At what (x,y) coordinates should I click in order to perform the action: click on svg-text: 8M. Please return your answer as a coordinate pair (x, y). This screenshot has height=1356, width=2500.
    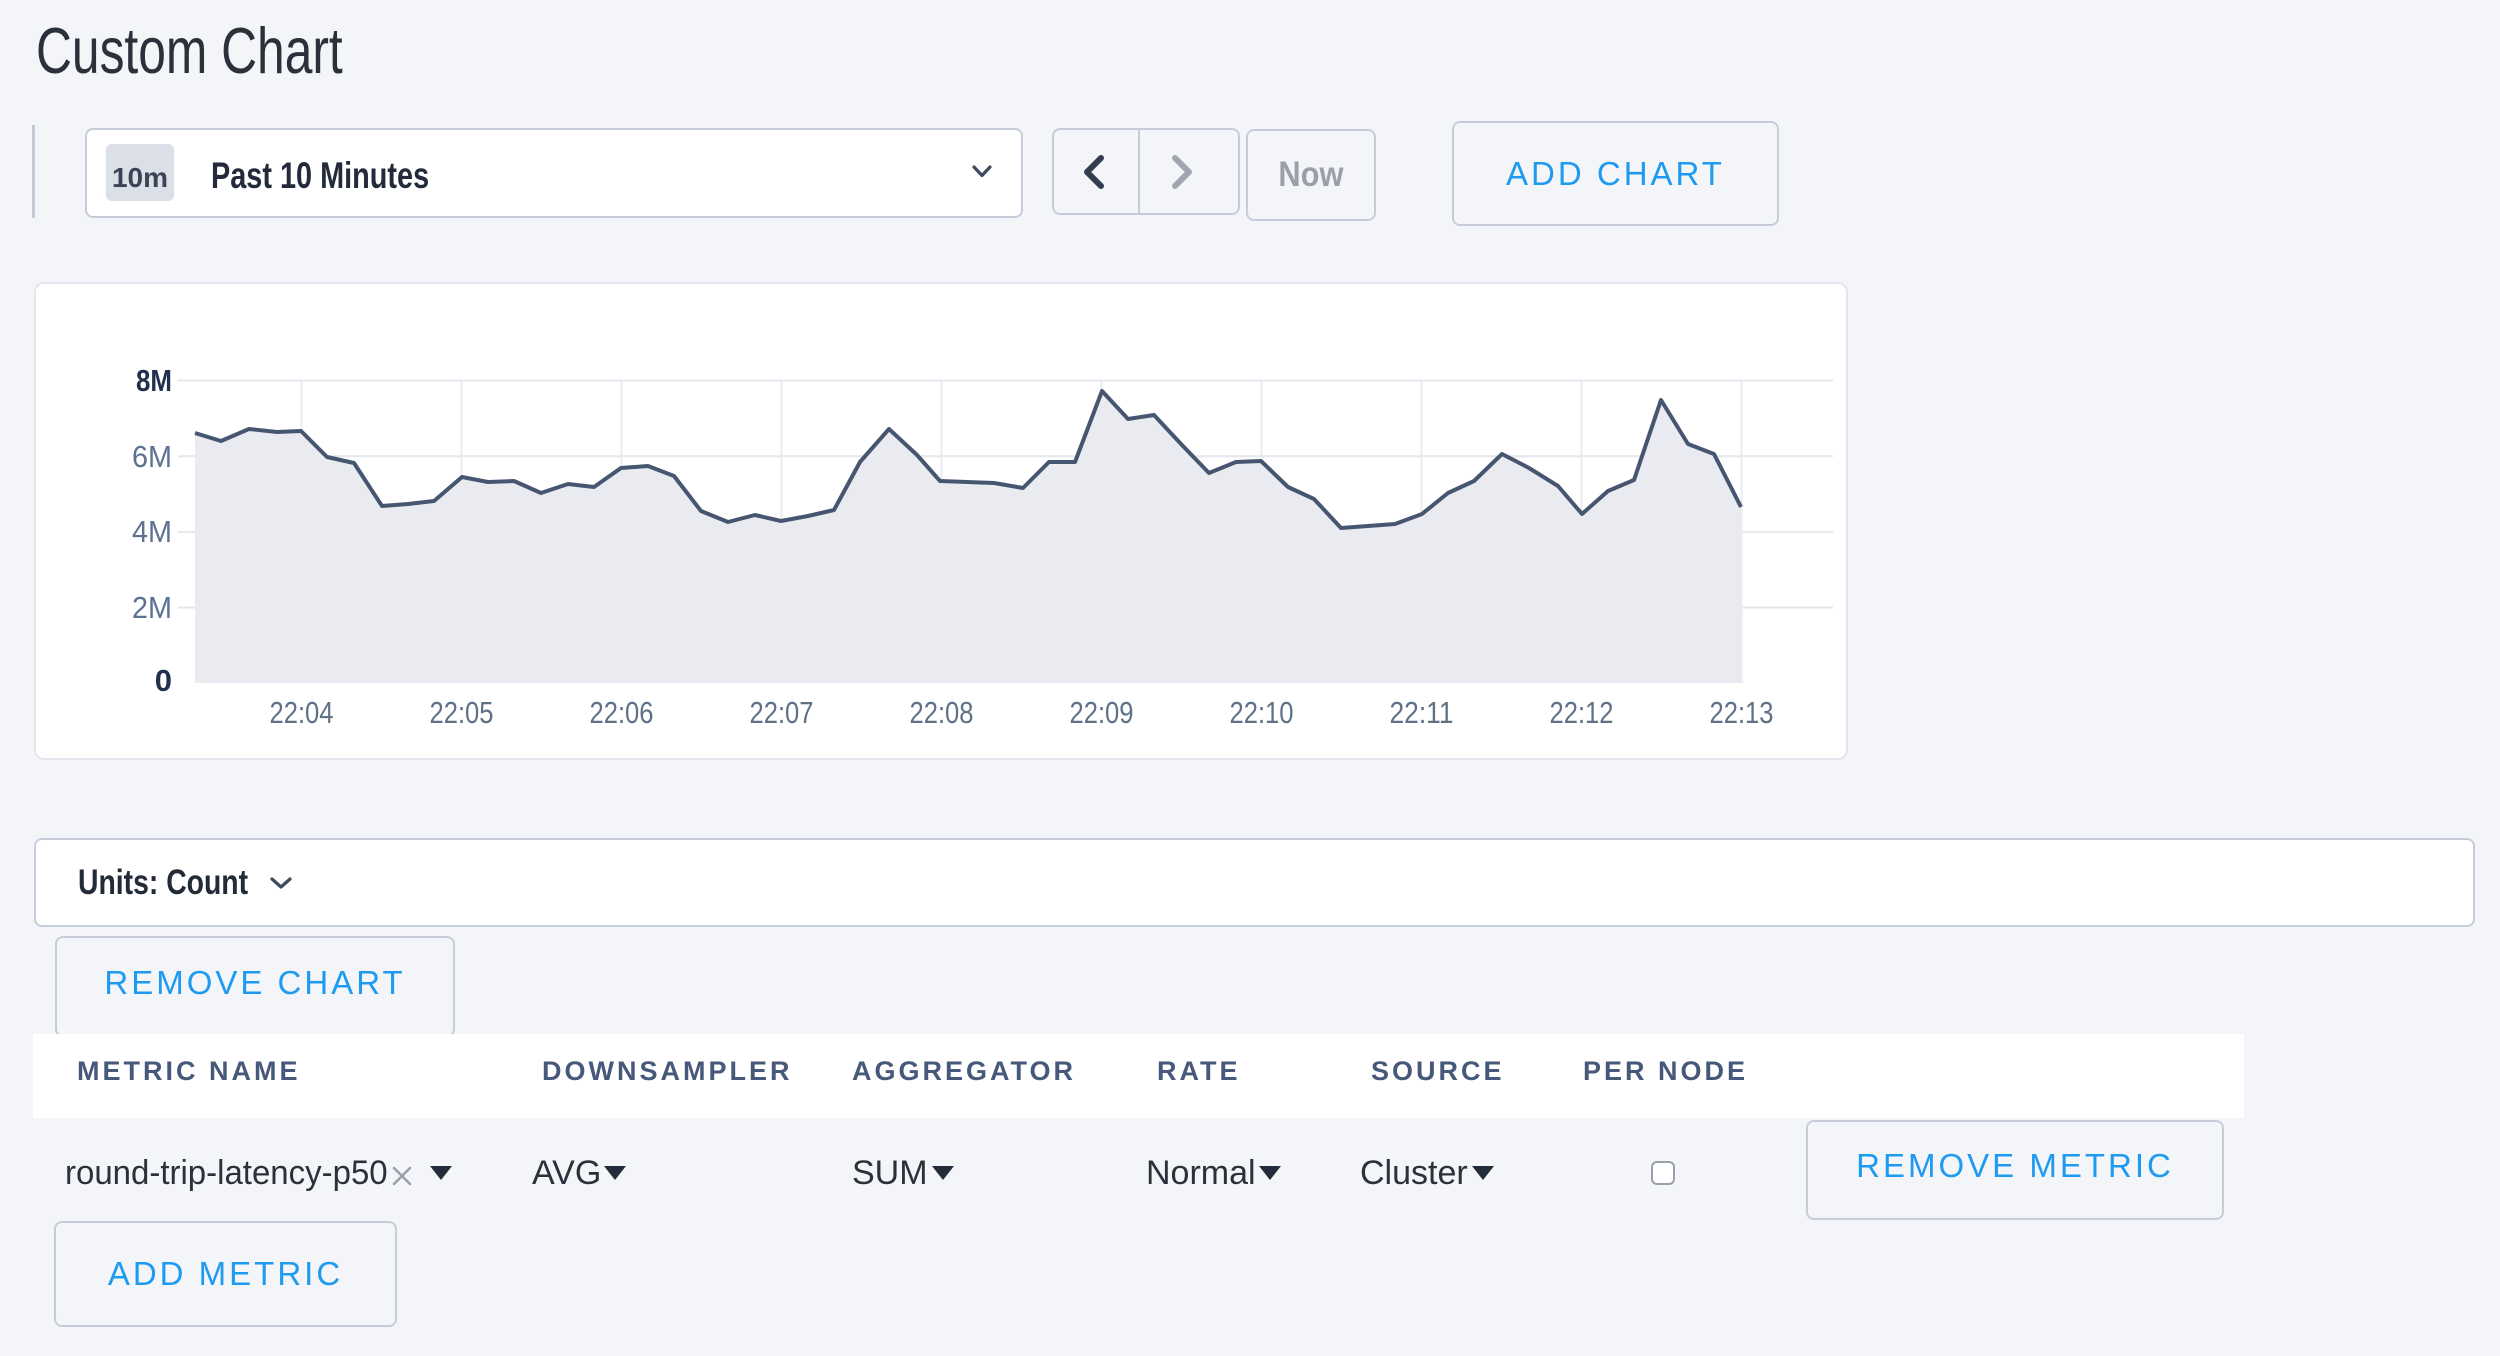
    Looking at the image, I should click on (154, 380).